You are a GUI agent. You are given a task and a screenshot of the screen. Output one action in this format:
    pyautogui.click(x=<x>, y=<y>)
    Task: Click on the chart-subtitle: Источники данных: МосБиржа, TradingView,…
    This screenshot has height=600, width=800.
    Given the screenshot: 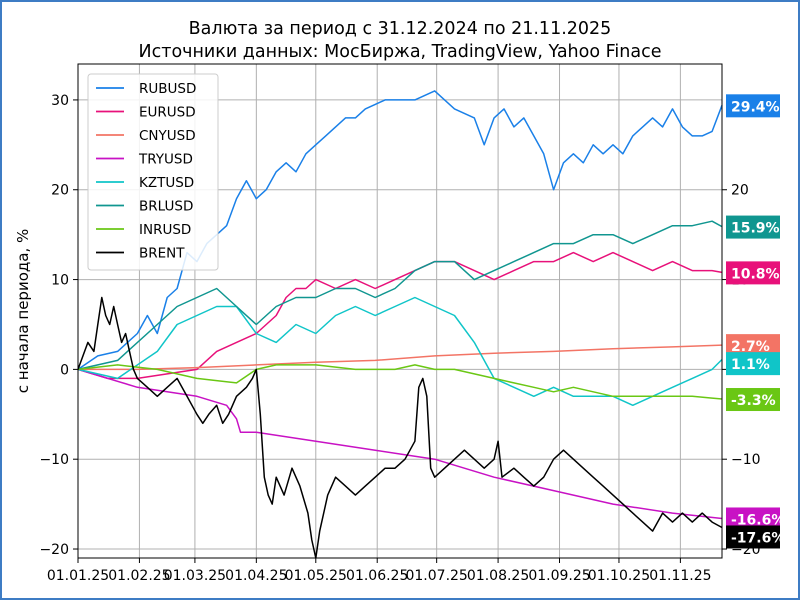 What is the action you would take?
    pyautogui.click(x=400, y=52)
    